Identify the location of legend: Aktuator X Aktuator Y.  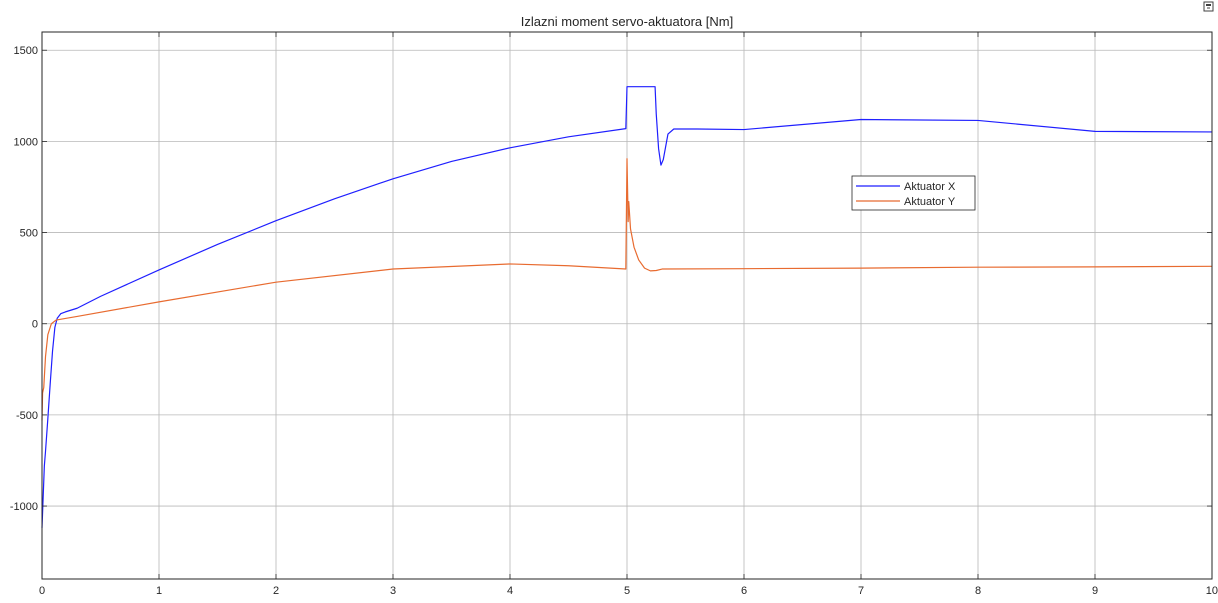
(913, 193).